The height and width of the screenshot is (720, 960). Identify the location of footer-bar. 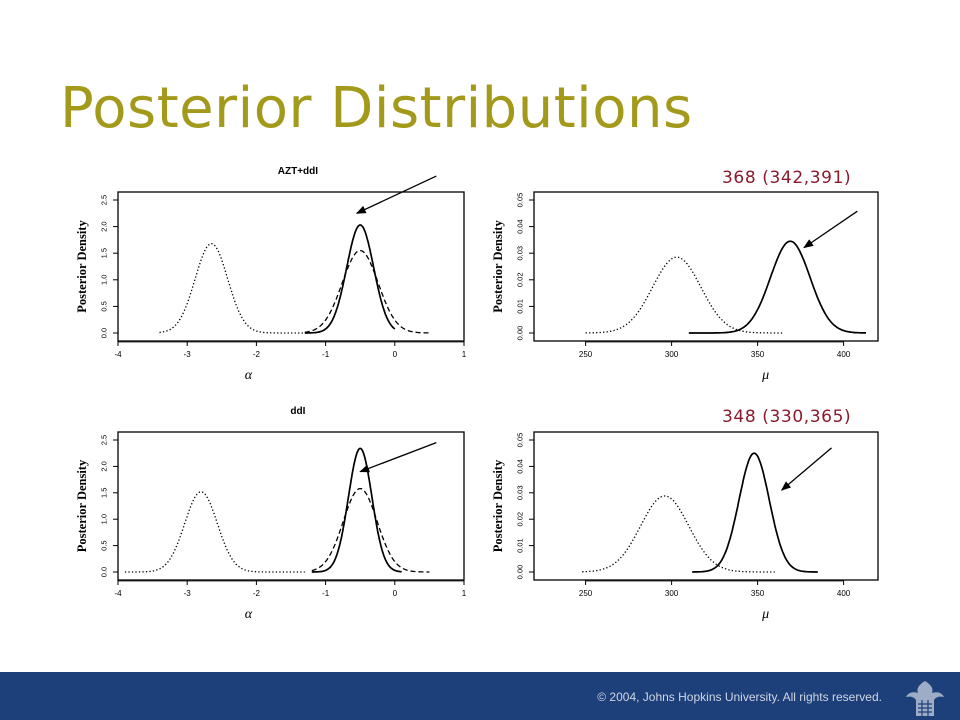
(480, 696).